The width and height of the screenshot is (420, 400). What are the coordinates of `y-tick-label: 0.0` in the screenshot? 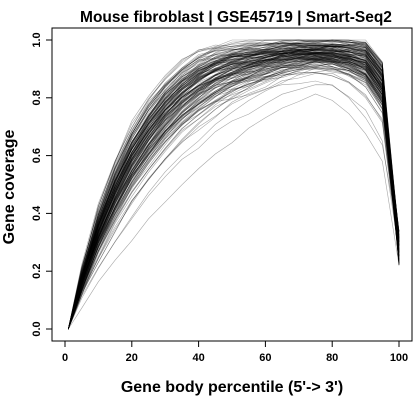 It's located at (37, 328).